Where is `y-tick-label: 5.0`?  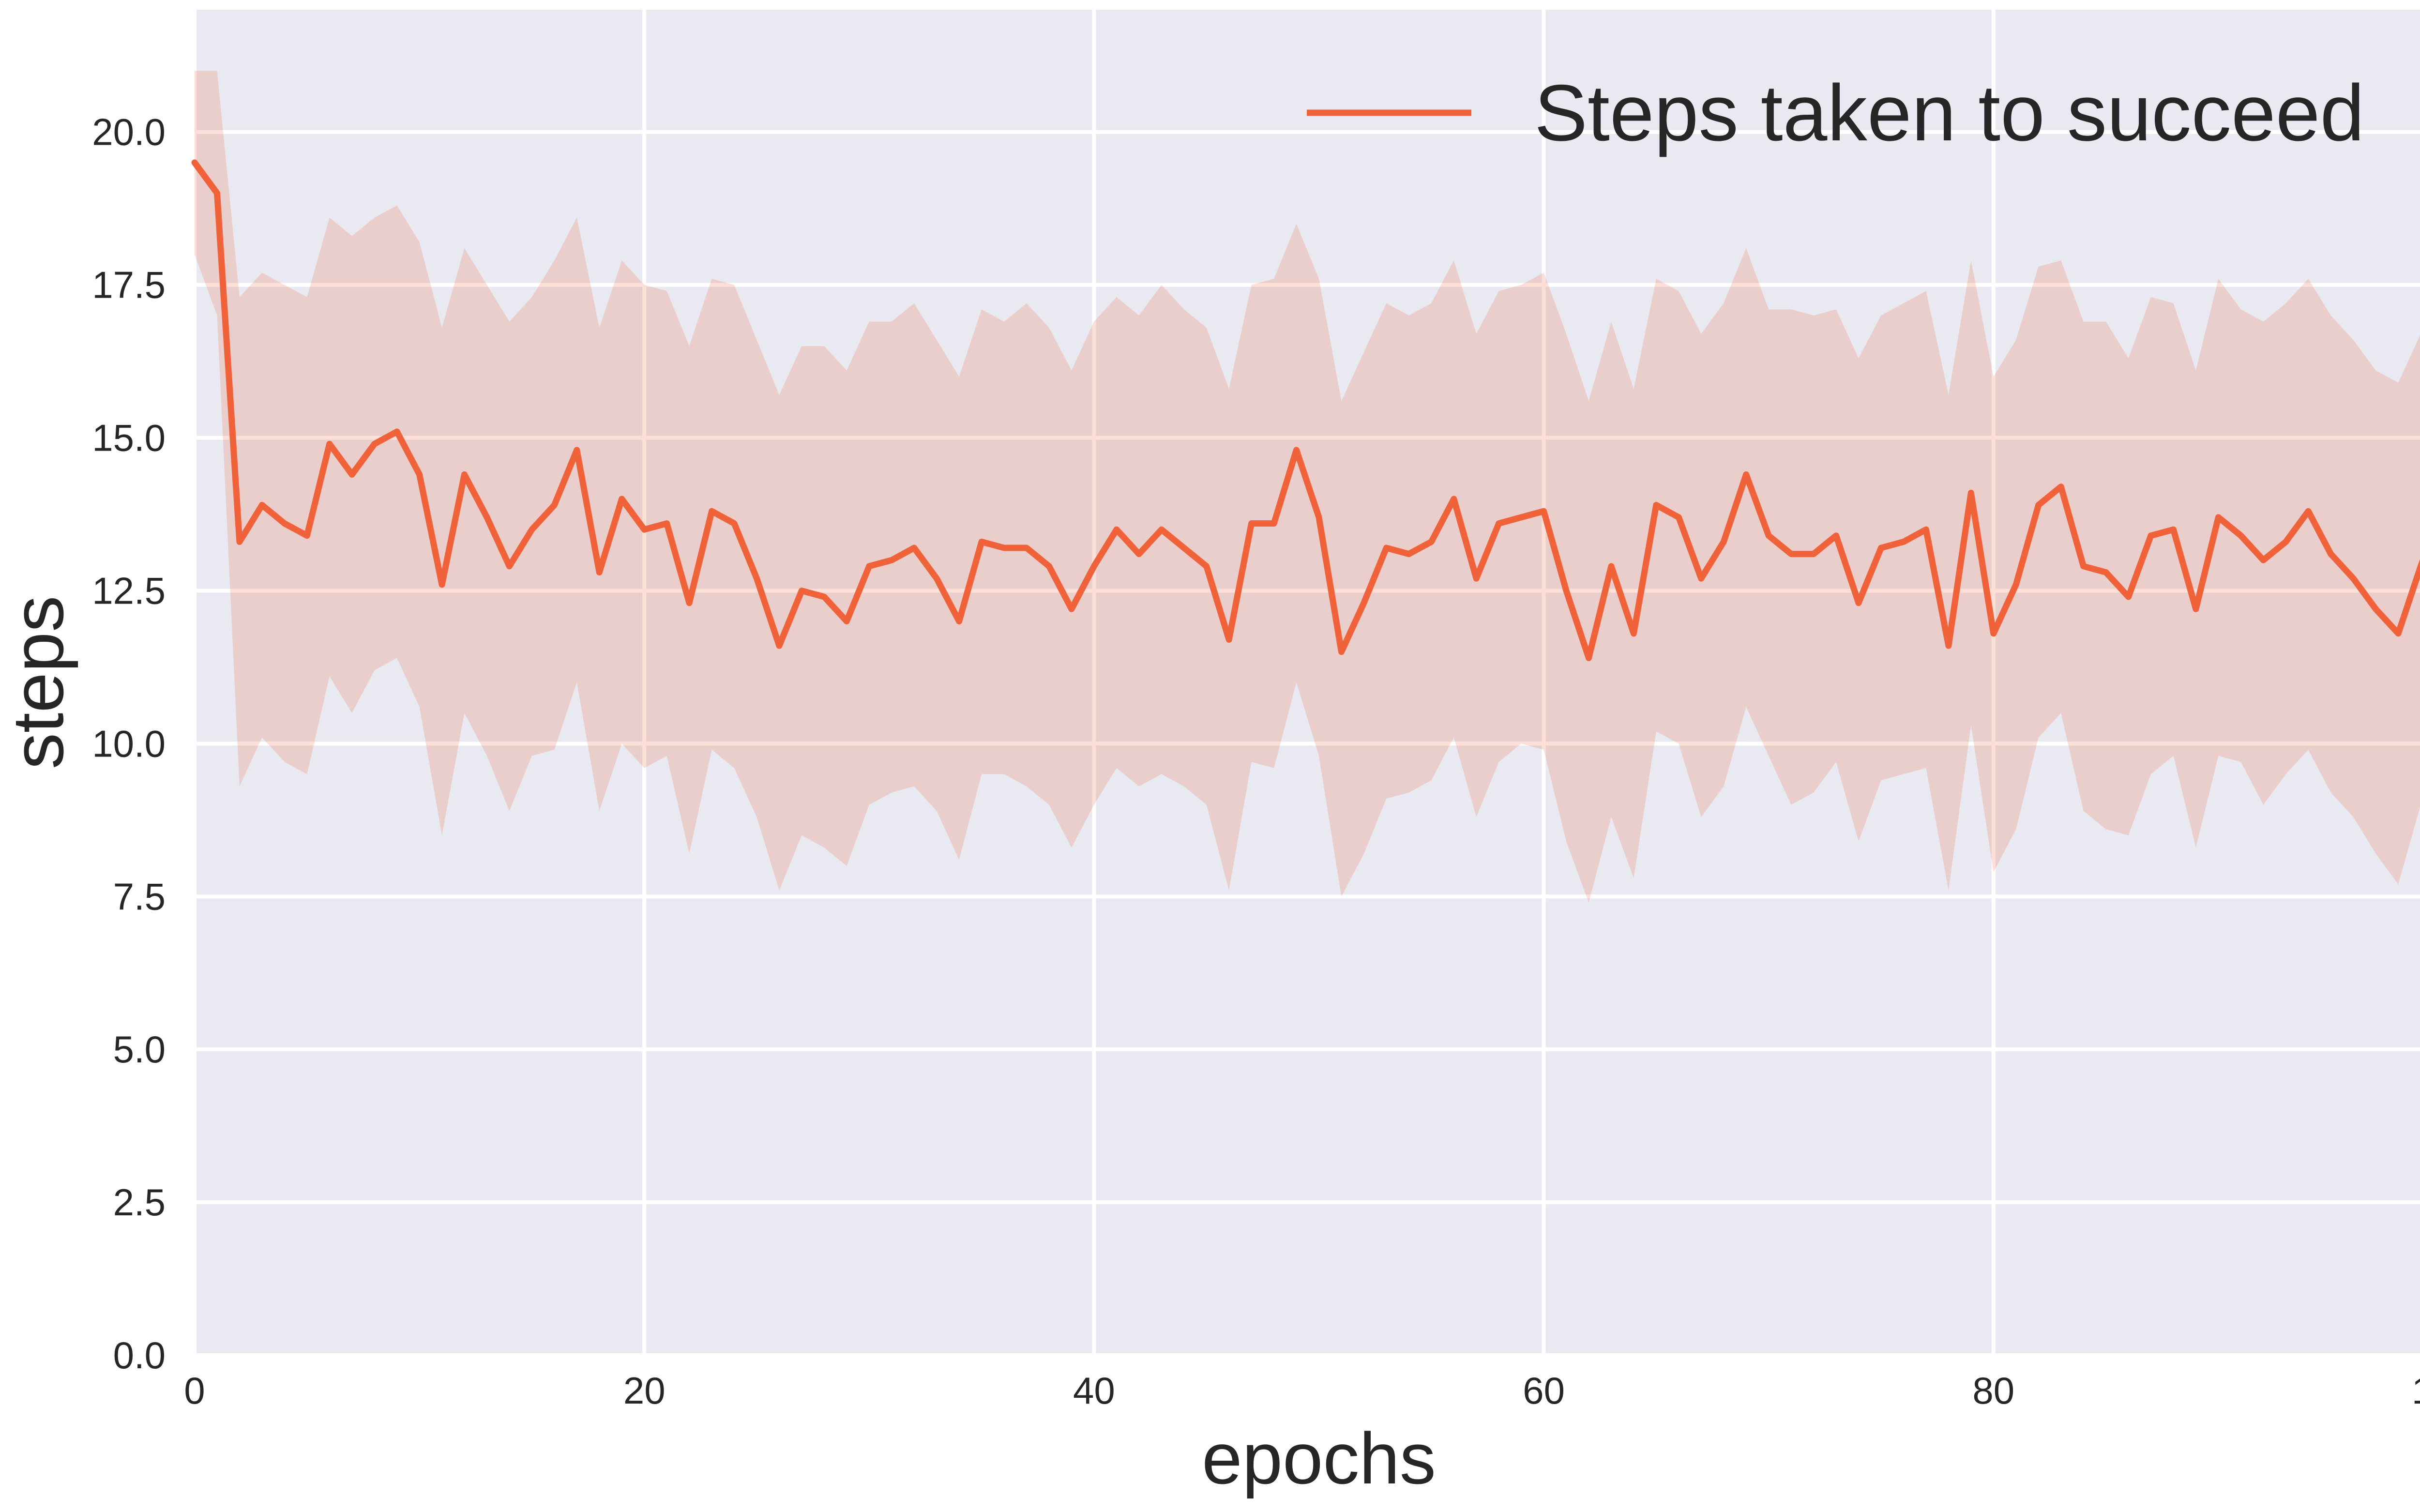 y-tick-label: 5.0 is located at coordinates (139, 1049).